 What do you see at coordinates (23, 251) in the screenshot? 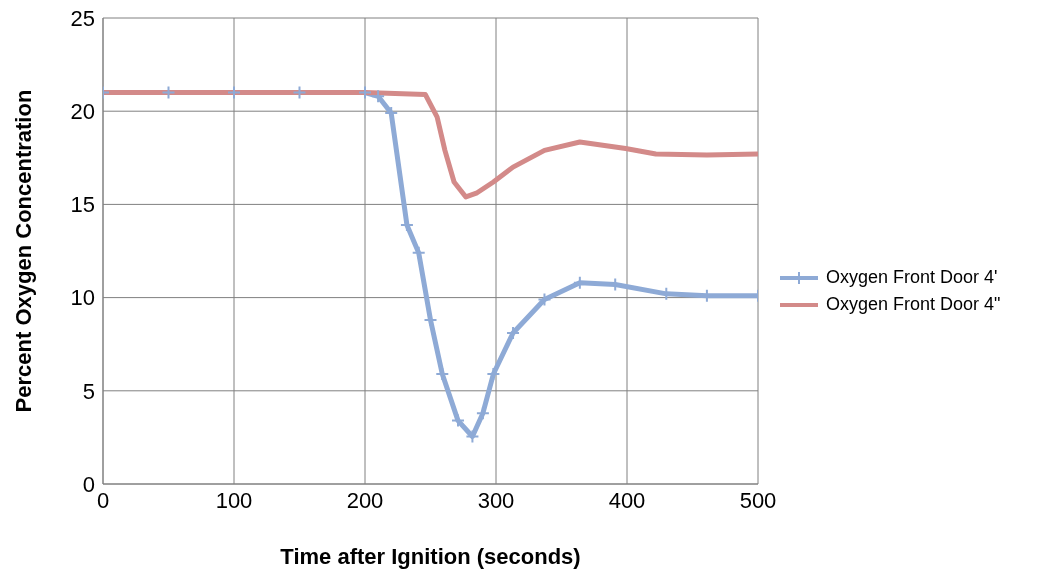
I see `y-axis-title: Percent Oxygen Concentration` at bounding box center [23, 251].